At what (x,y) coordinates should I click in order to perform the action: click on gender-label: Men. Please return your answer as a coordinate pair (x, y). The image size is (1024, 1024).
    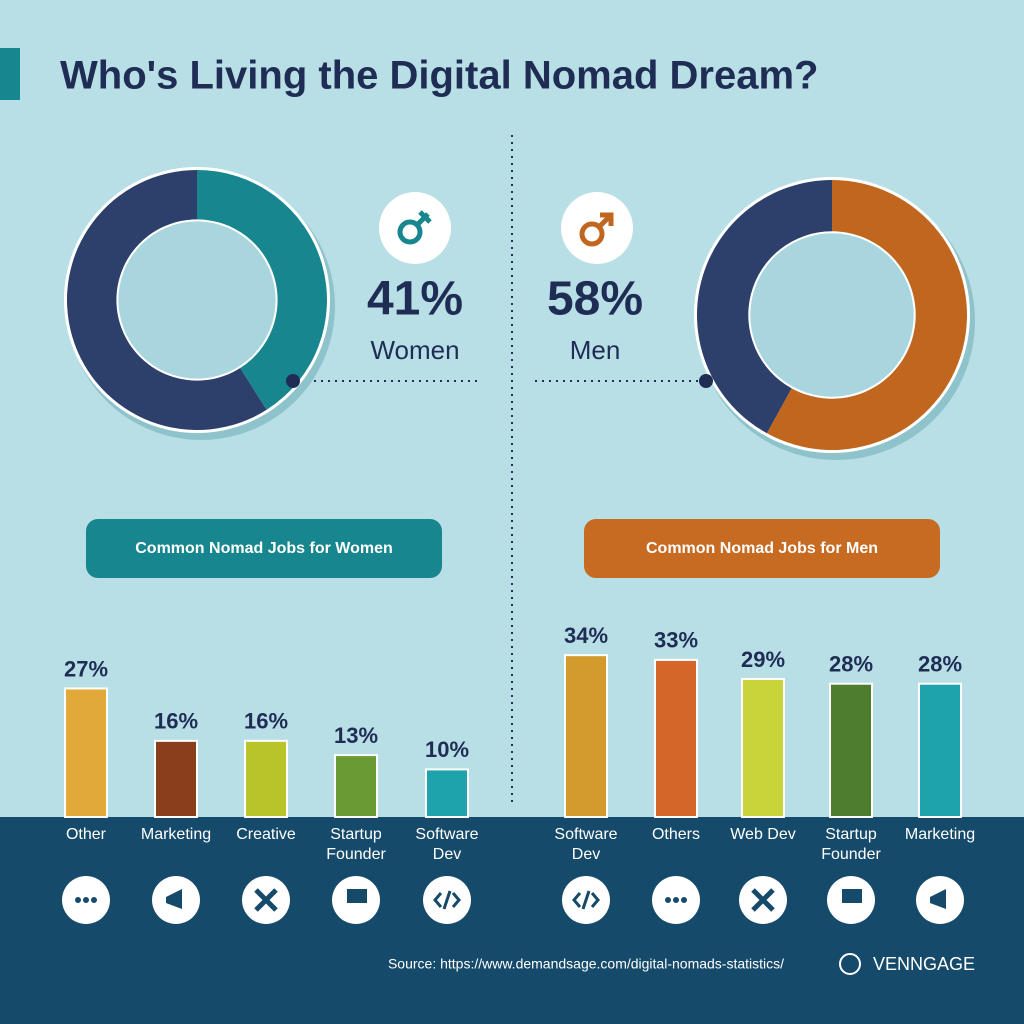
    Looking at the image, I should click on (595, 350).